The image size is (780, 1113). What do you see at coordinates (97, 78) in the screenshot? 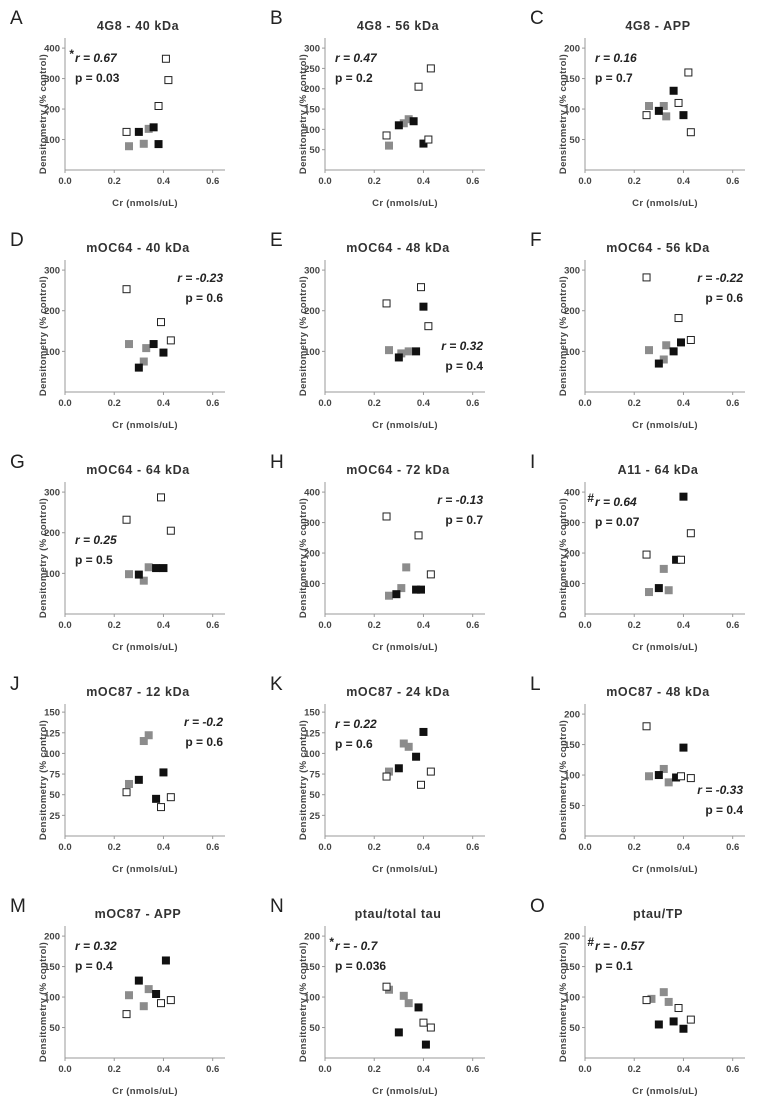
I see `p-value-label: p = 0.03` at bounding box center [97, 78].